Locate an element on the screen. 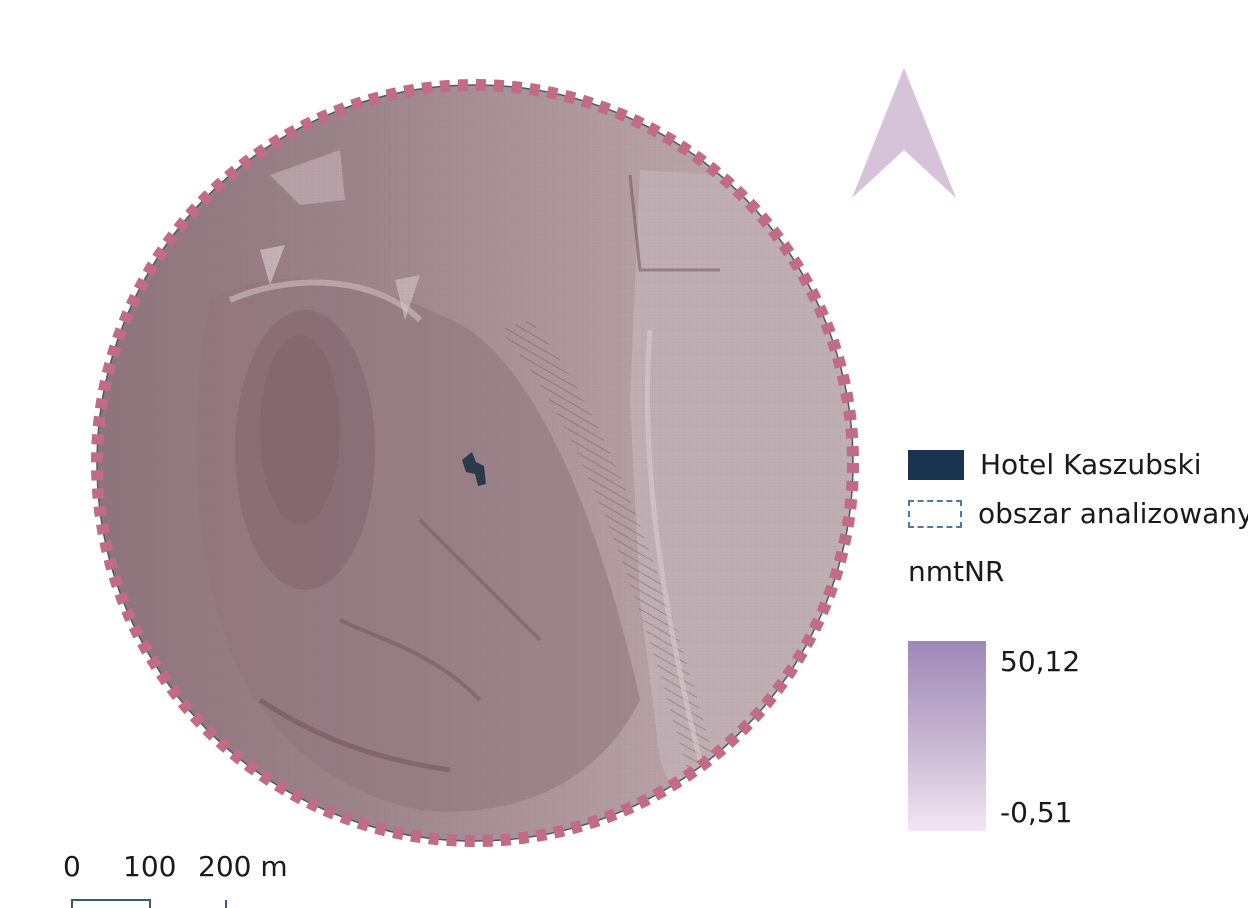 This screenshot has height=908, width=1248. legend-swatch-analysis-area is located at coordinates (935, 513).